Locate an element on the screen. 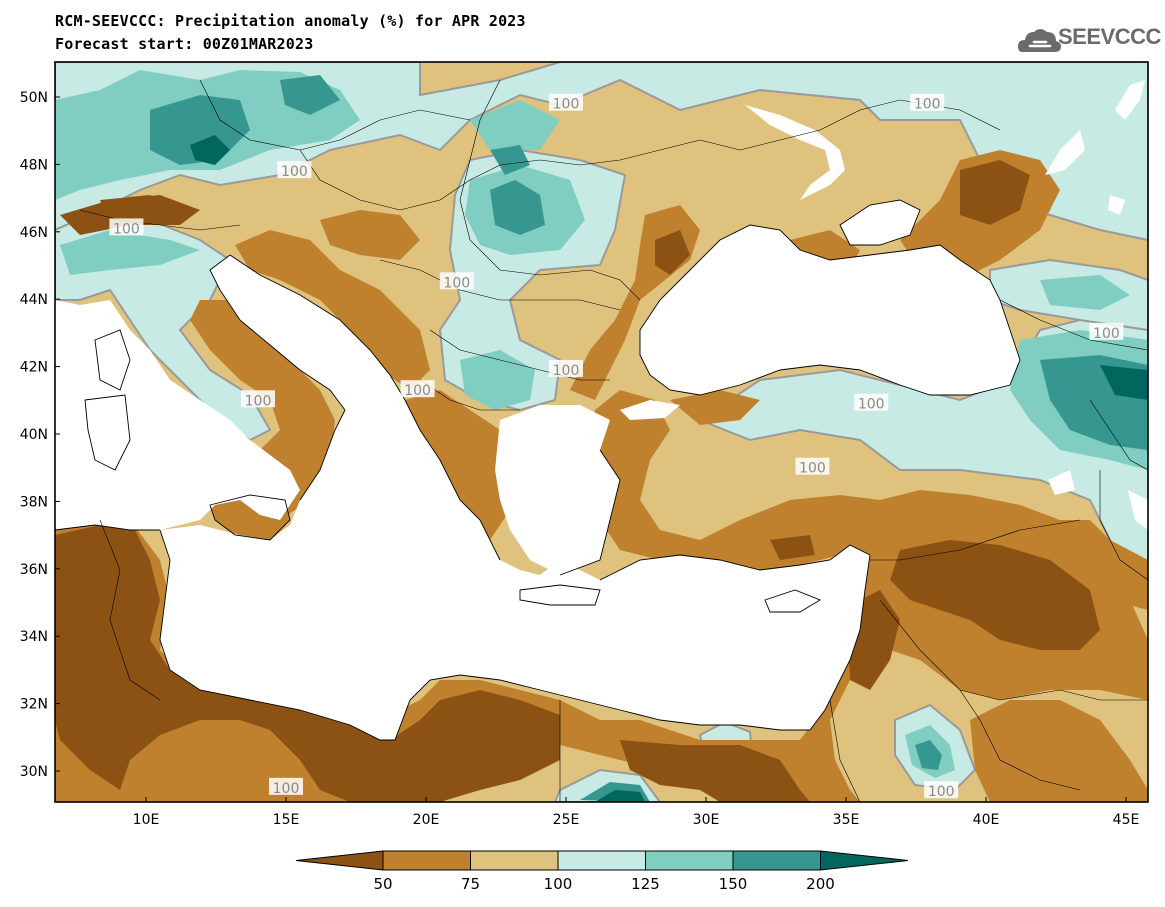 The height and width of the screenshot is (907, 1165). latitude-axis: 50N 48N 46N 44N 42N 40N 38N 36N 34N 32N 30N is located at coordinates (40, 435).